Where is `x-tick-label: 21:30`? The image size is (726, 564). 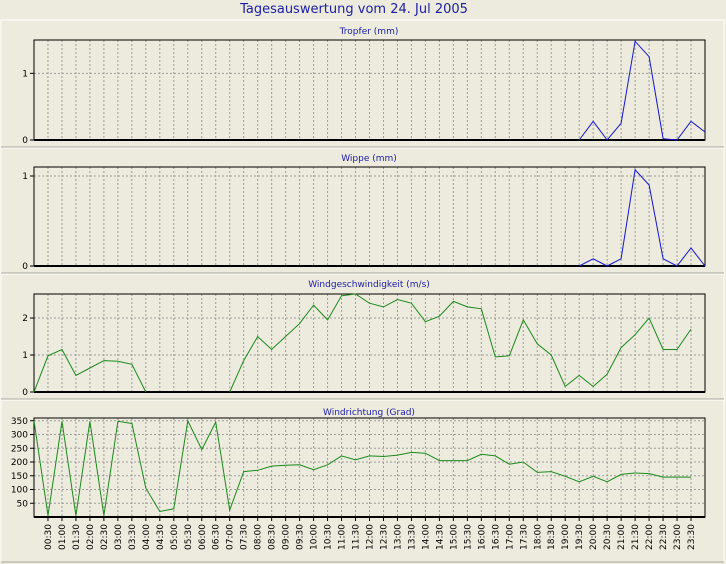
x-tick-label: 21:30 is located at coordinates (636, 537).